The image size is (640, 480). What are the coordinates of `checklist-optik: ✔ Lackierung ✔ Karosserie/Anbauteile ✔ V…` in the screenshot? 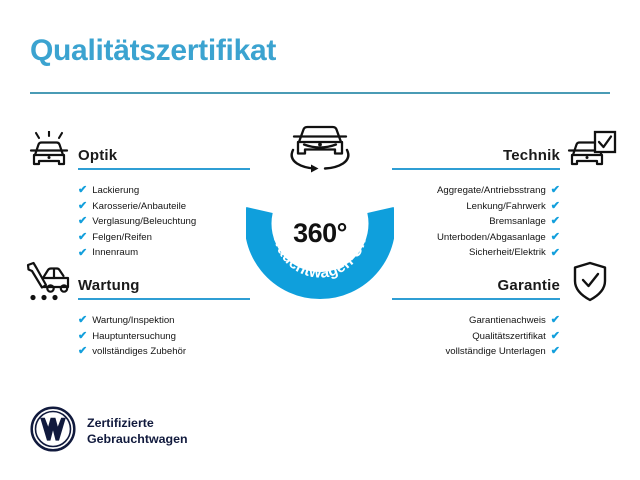 It's located at (164, 222).